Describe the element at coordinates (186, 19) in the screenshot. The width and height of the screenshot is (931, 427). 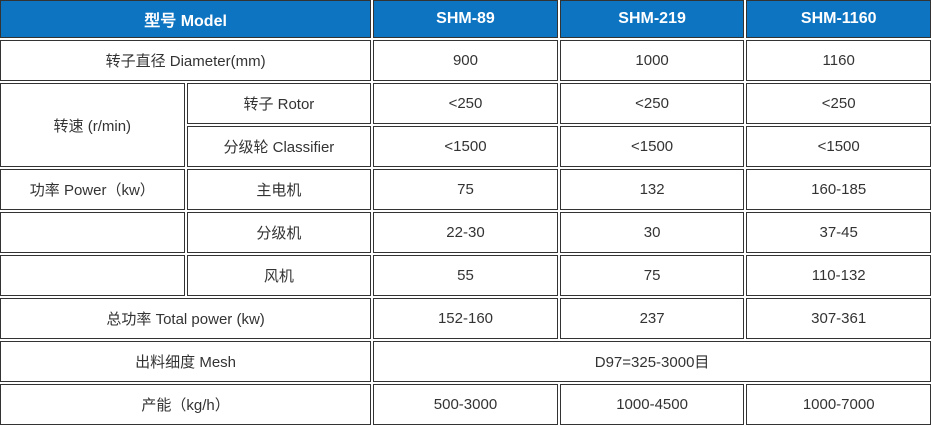
I see `header-model-label: 型号 Model` at that location.